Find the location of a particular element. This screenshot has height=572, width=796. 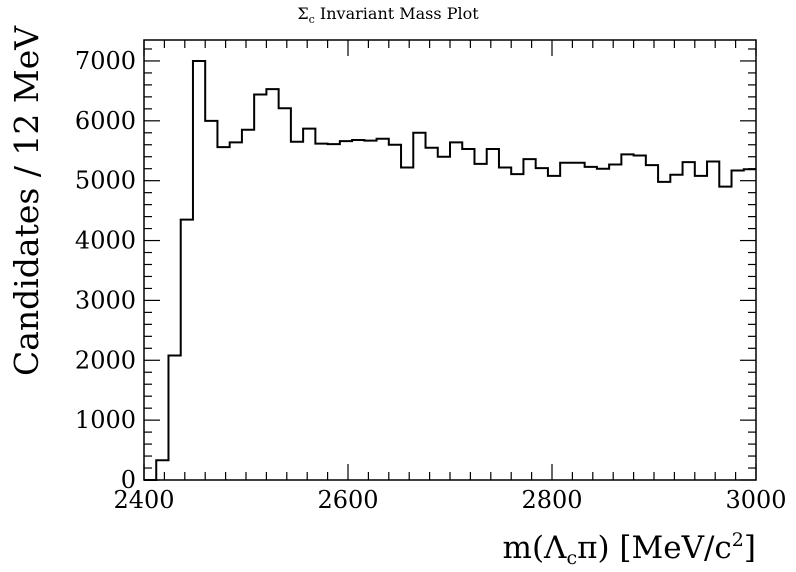

y-tick-label: 7000 is located at coordinates (105, 61).